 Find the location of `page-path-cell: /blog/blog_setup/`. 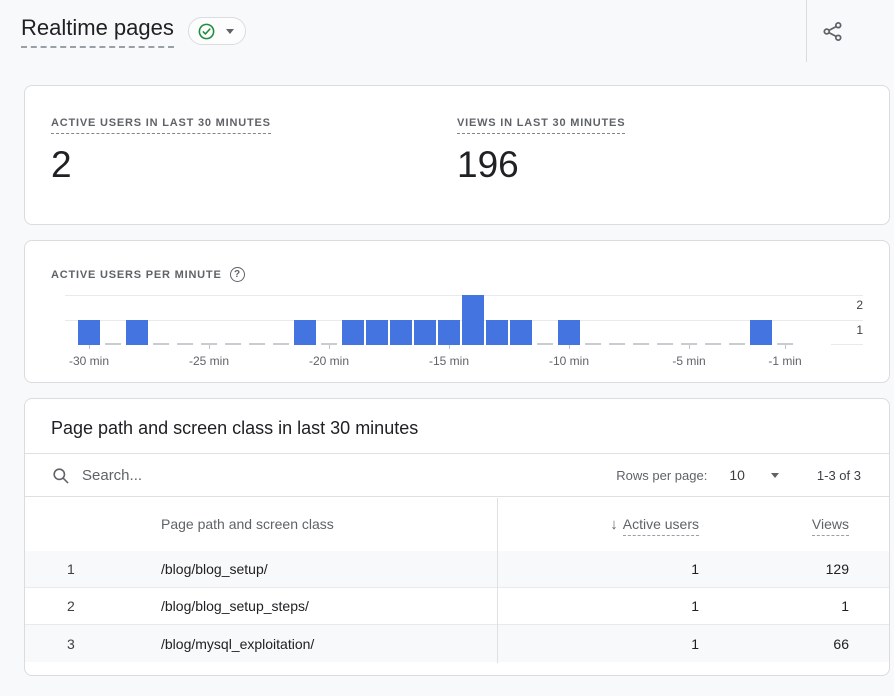

page-path-cell: /blog/blog_setup/ is located at coordinates (214, 569).